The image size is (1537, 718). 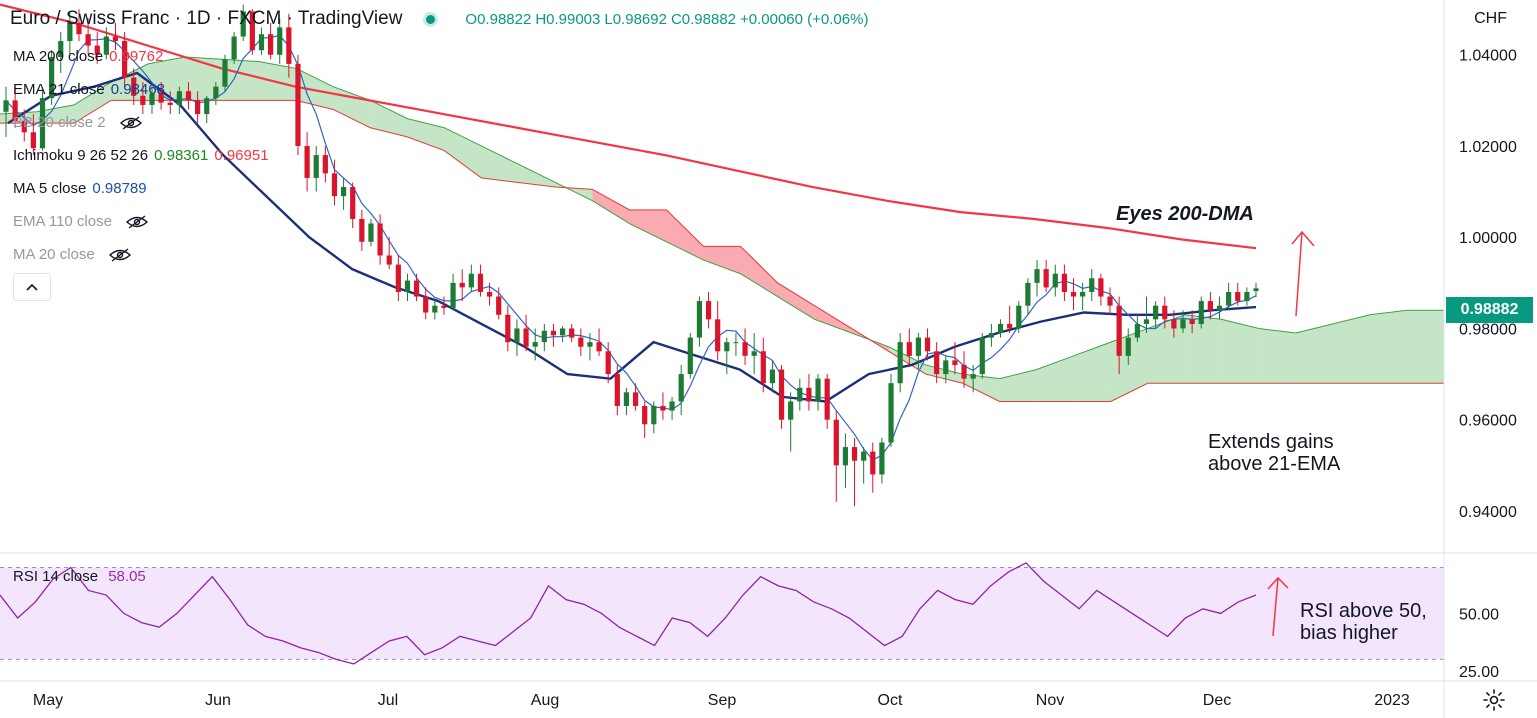 I want to click on rsi-line, so click(x=628, y=613).